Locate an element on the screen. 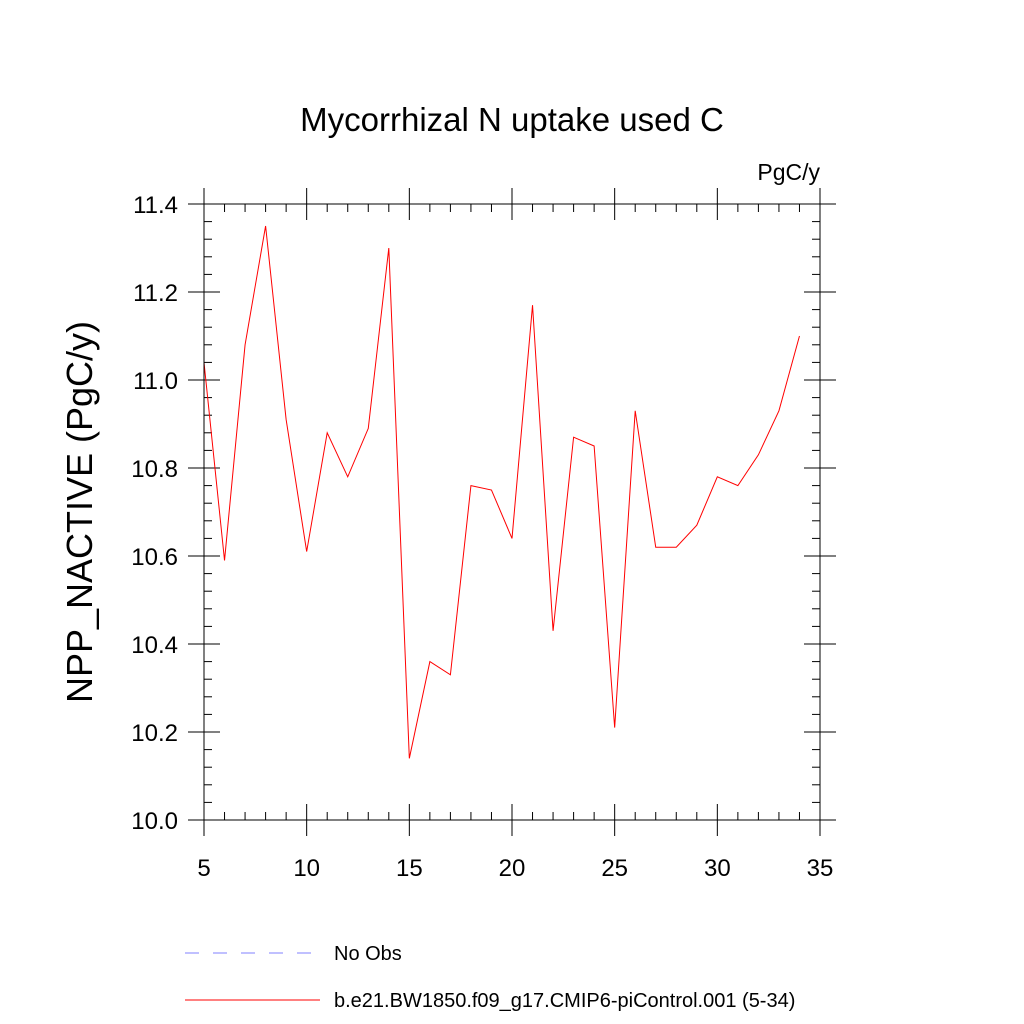 The image size is (1024, 1024). y-tick-label: 11.4 is located at coordinates (155, 205).